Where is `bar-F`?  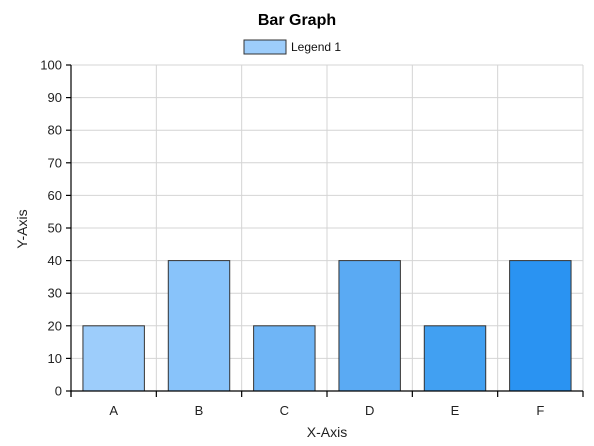 bar-F is located at coordinates (540, 326).